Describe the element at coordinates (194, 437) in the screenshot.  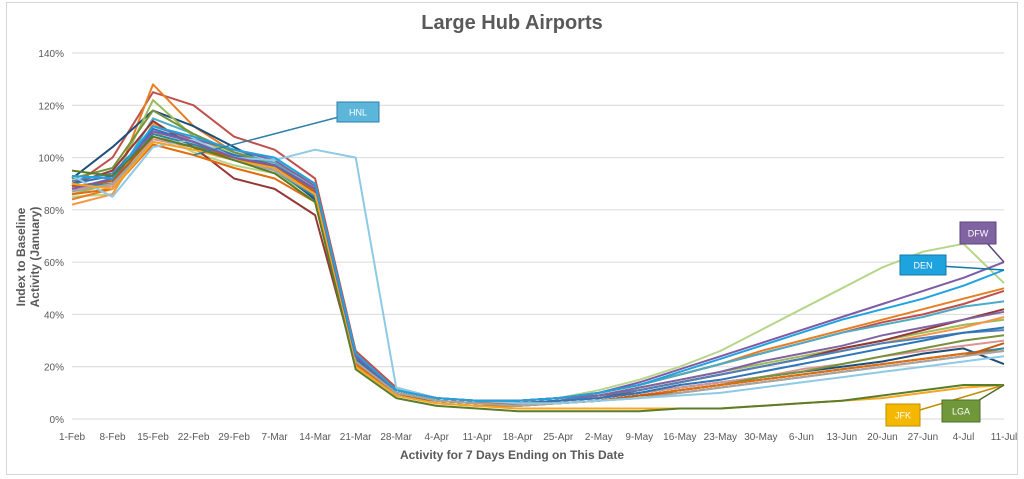
I see `x-tick-label: 22-Feb` at that location.